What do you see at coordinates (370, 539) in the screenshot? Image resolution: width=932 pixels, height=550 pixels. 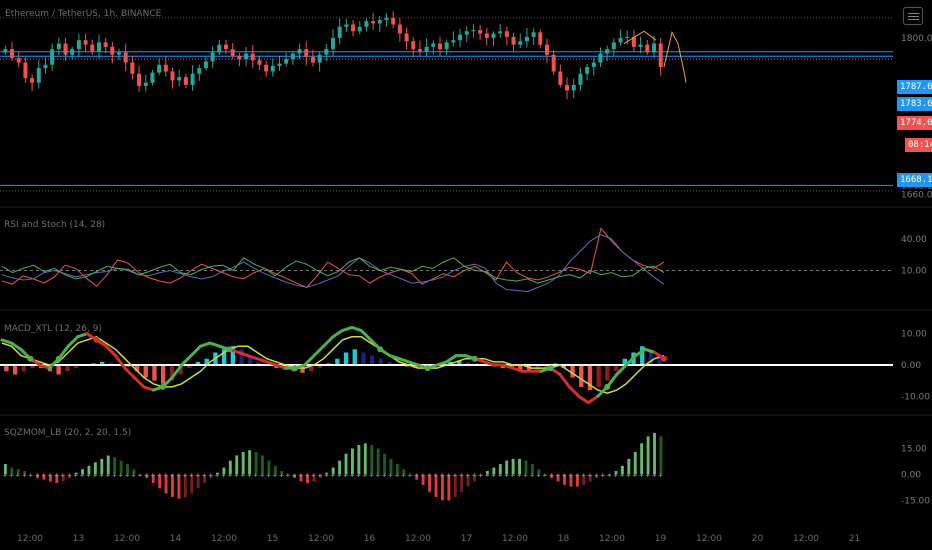 I see `time-axis-label: 16` at bounding box center [370, 539].